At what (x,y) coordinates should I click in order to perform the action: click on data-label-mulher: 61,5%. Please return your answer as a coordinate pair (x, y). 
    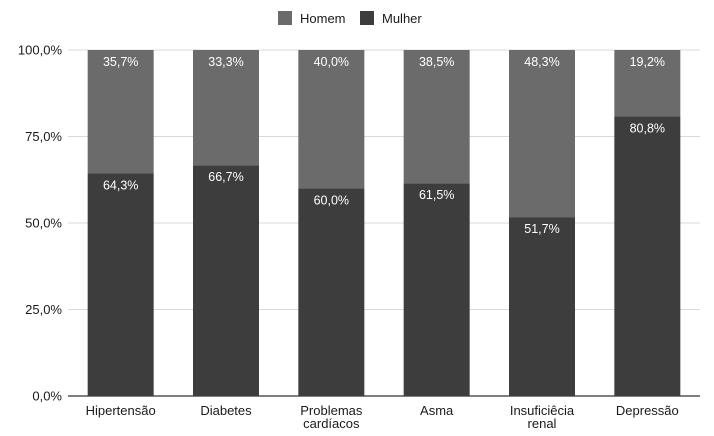
    Looking at the image, I should click on (436, 195).